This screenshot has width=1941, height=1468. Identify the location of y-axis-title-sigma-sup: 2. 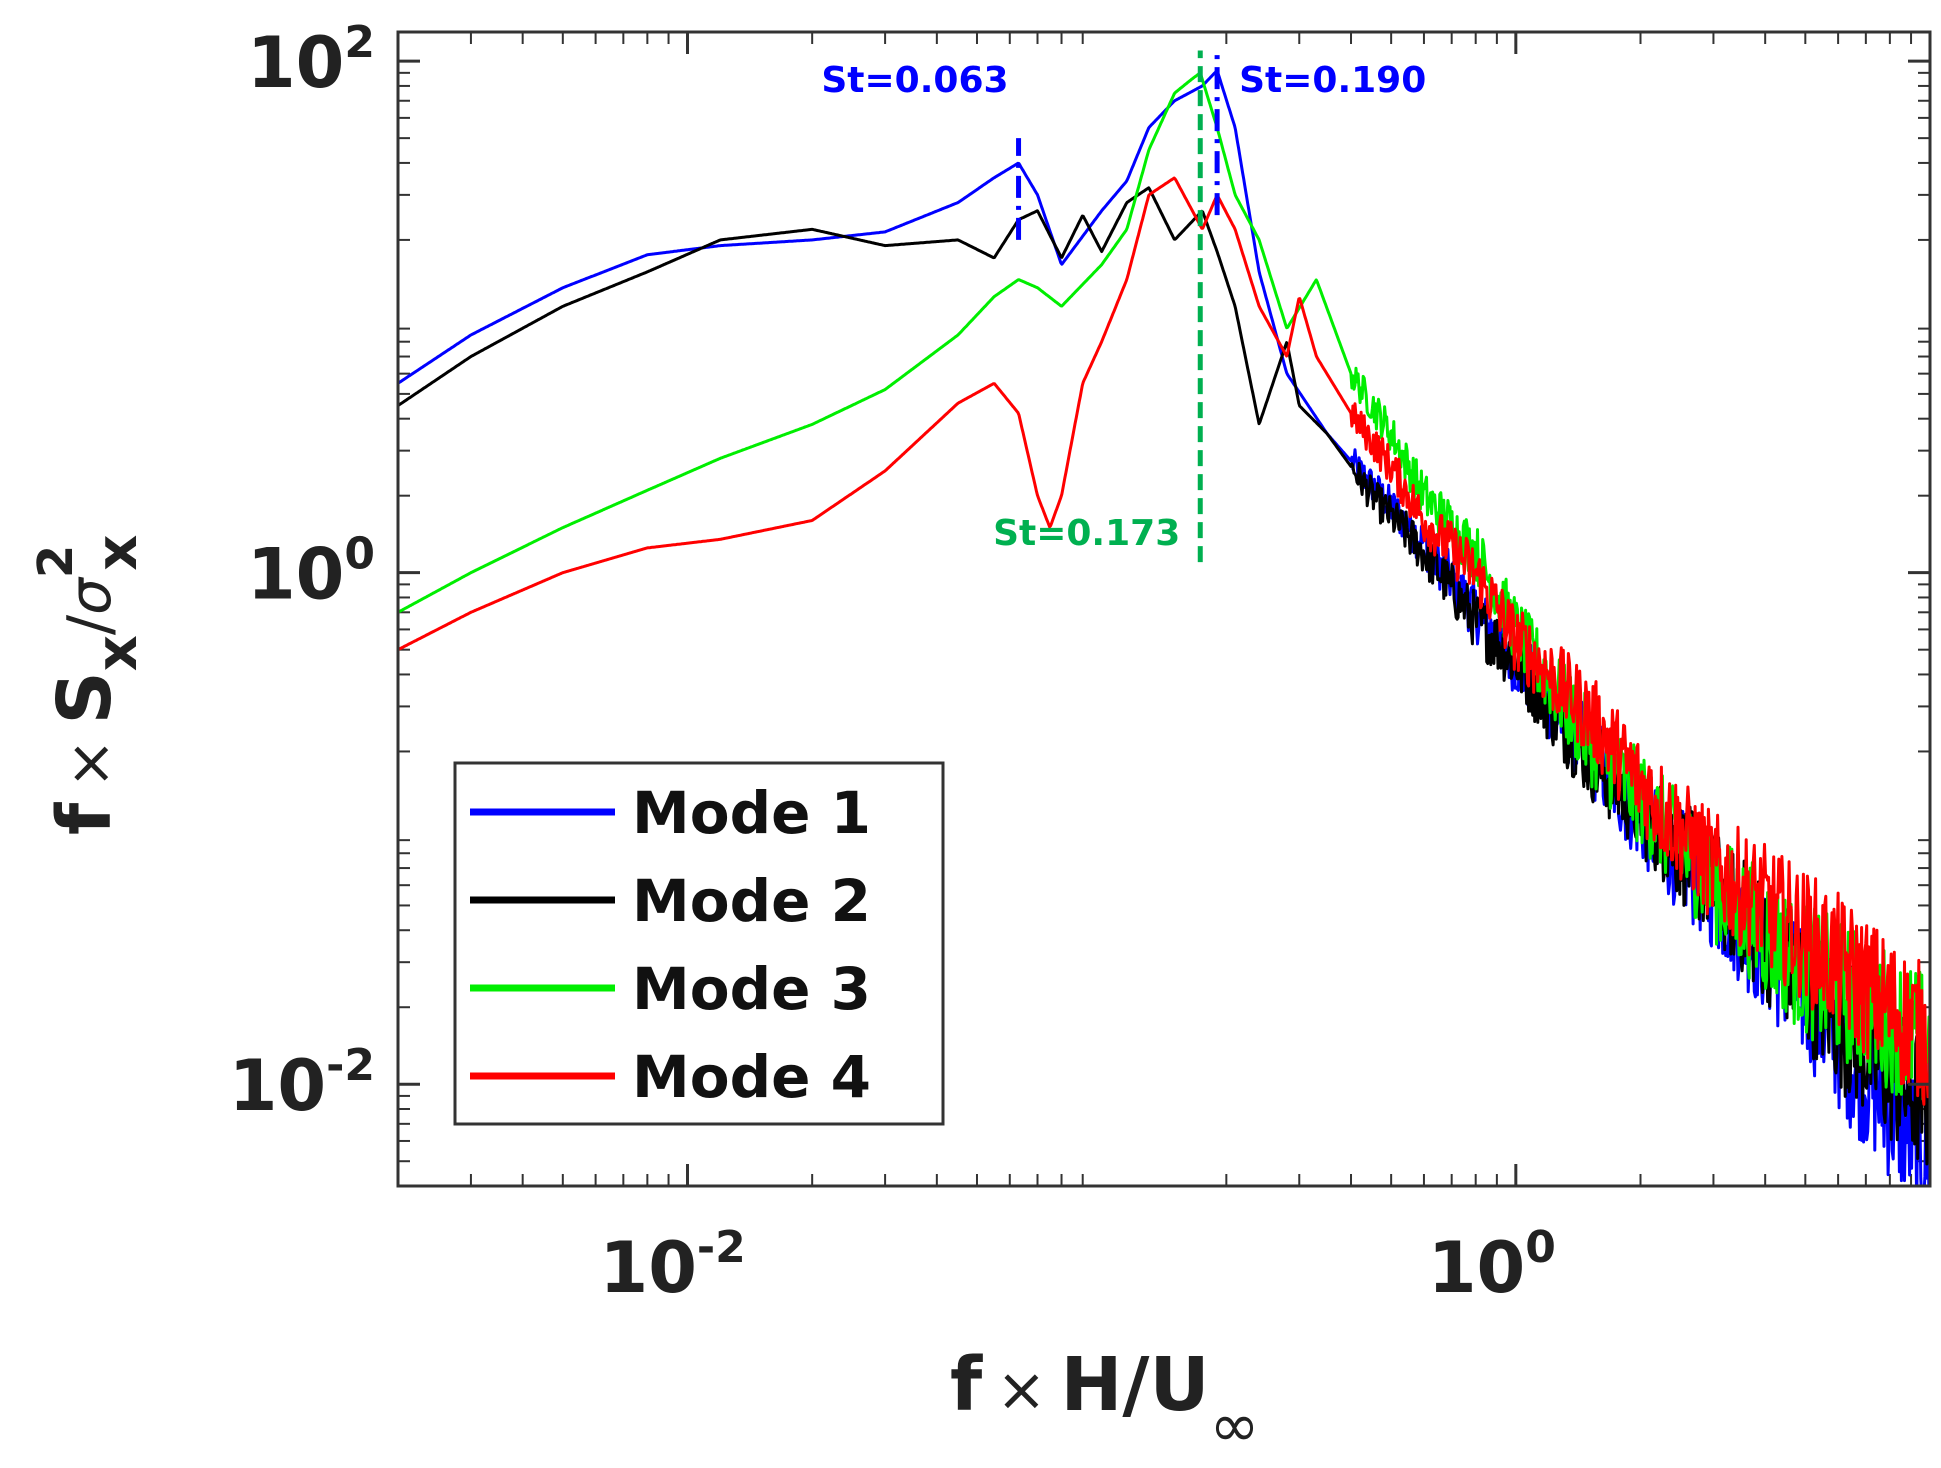
(56, 561).